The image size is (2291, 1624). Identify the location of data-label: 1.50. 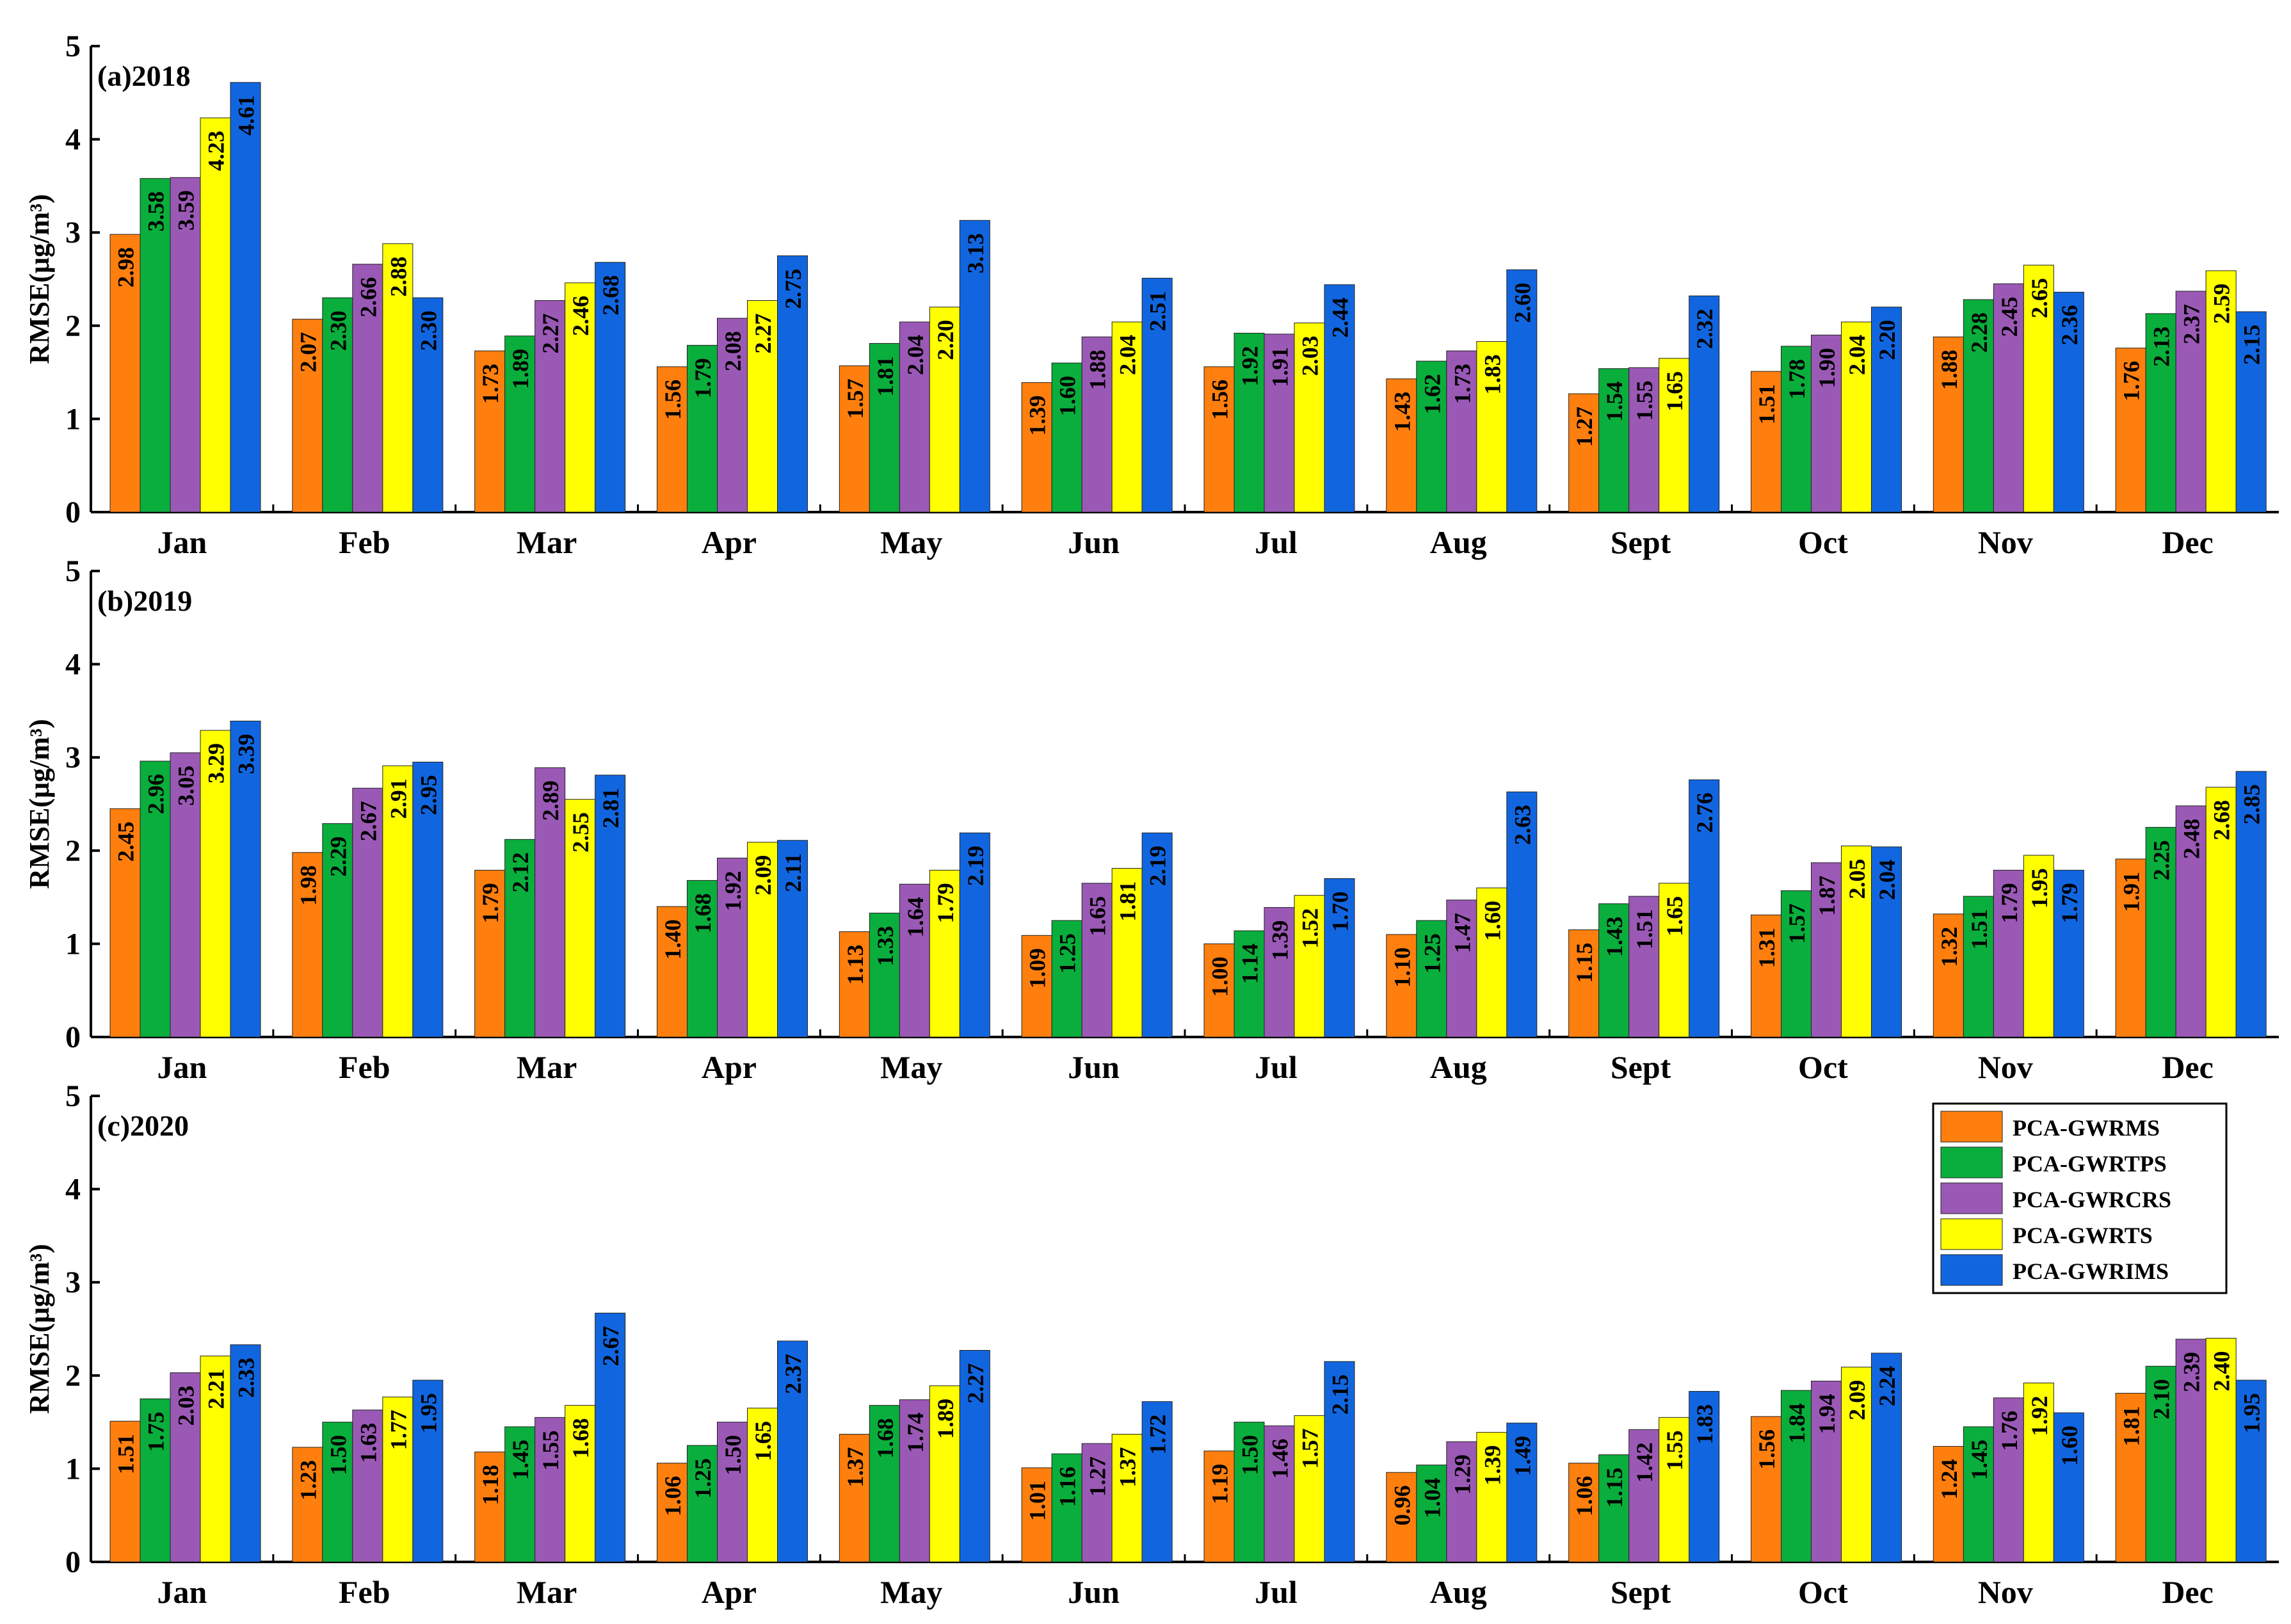
(733, 1455).